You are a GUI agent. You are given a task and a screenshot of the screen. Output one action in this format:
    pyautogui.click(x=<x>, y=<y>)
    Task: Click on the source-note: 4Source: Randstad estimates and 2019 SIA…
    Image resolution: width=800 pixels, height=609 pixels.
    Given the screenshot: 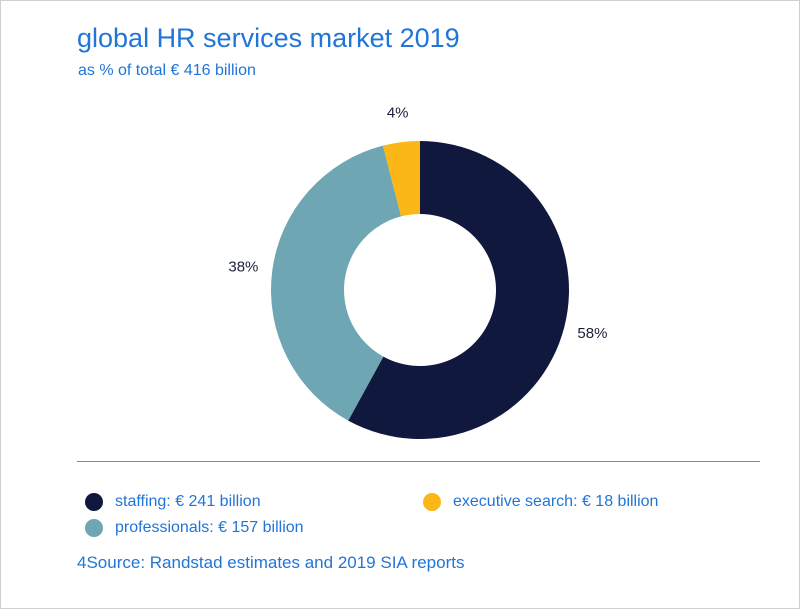 What is the action you would take?
    pyautogui.click(x=271, y=562)
    